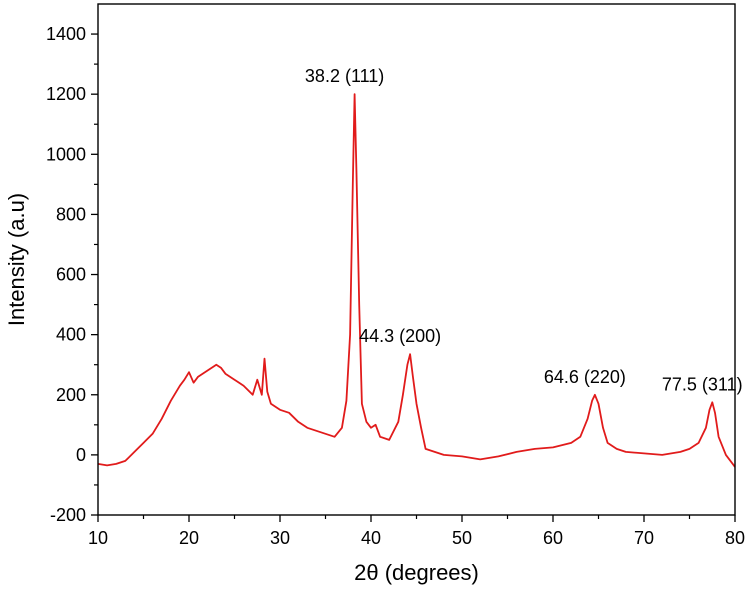 The width and height of the screenshot is (750, 594). What do you see at coordinates (644, 538) in the screenshot?
I see `x-tick-label: 70` at bounding box center [644, 538].